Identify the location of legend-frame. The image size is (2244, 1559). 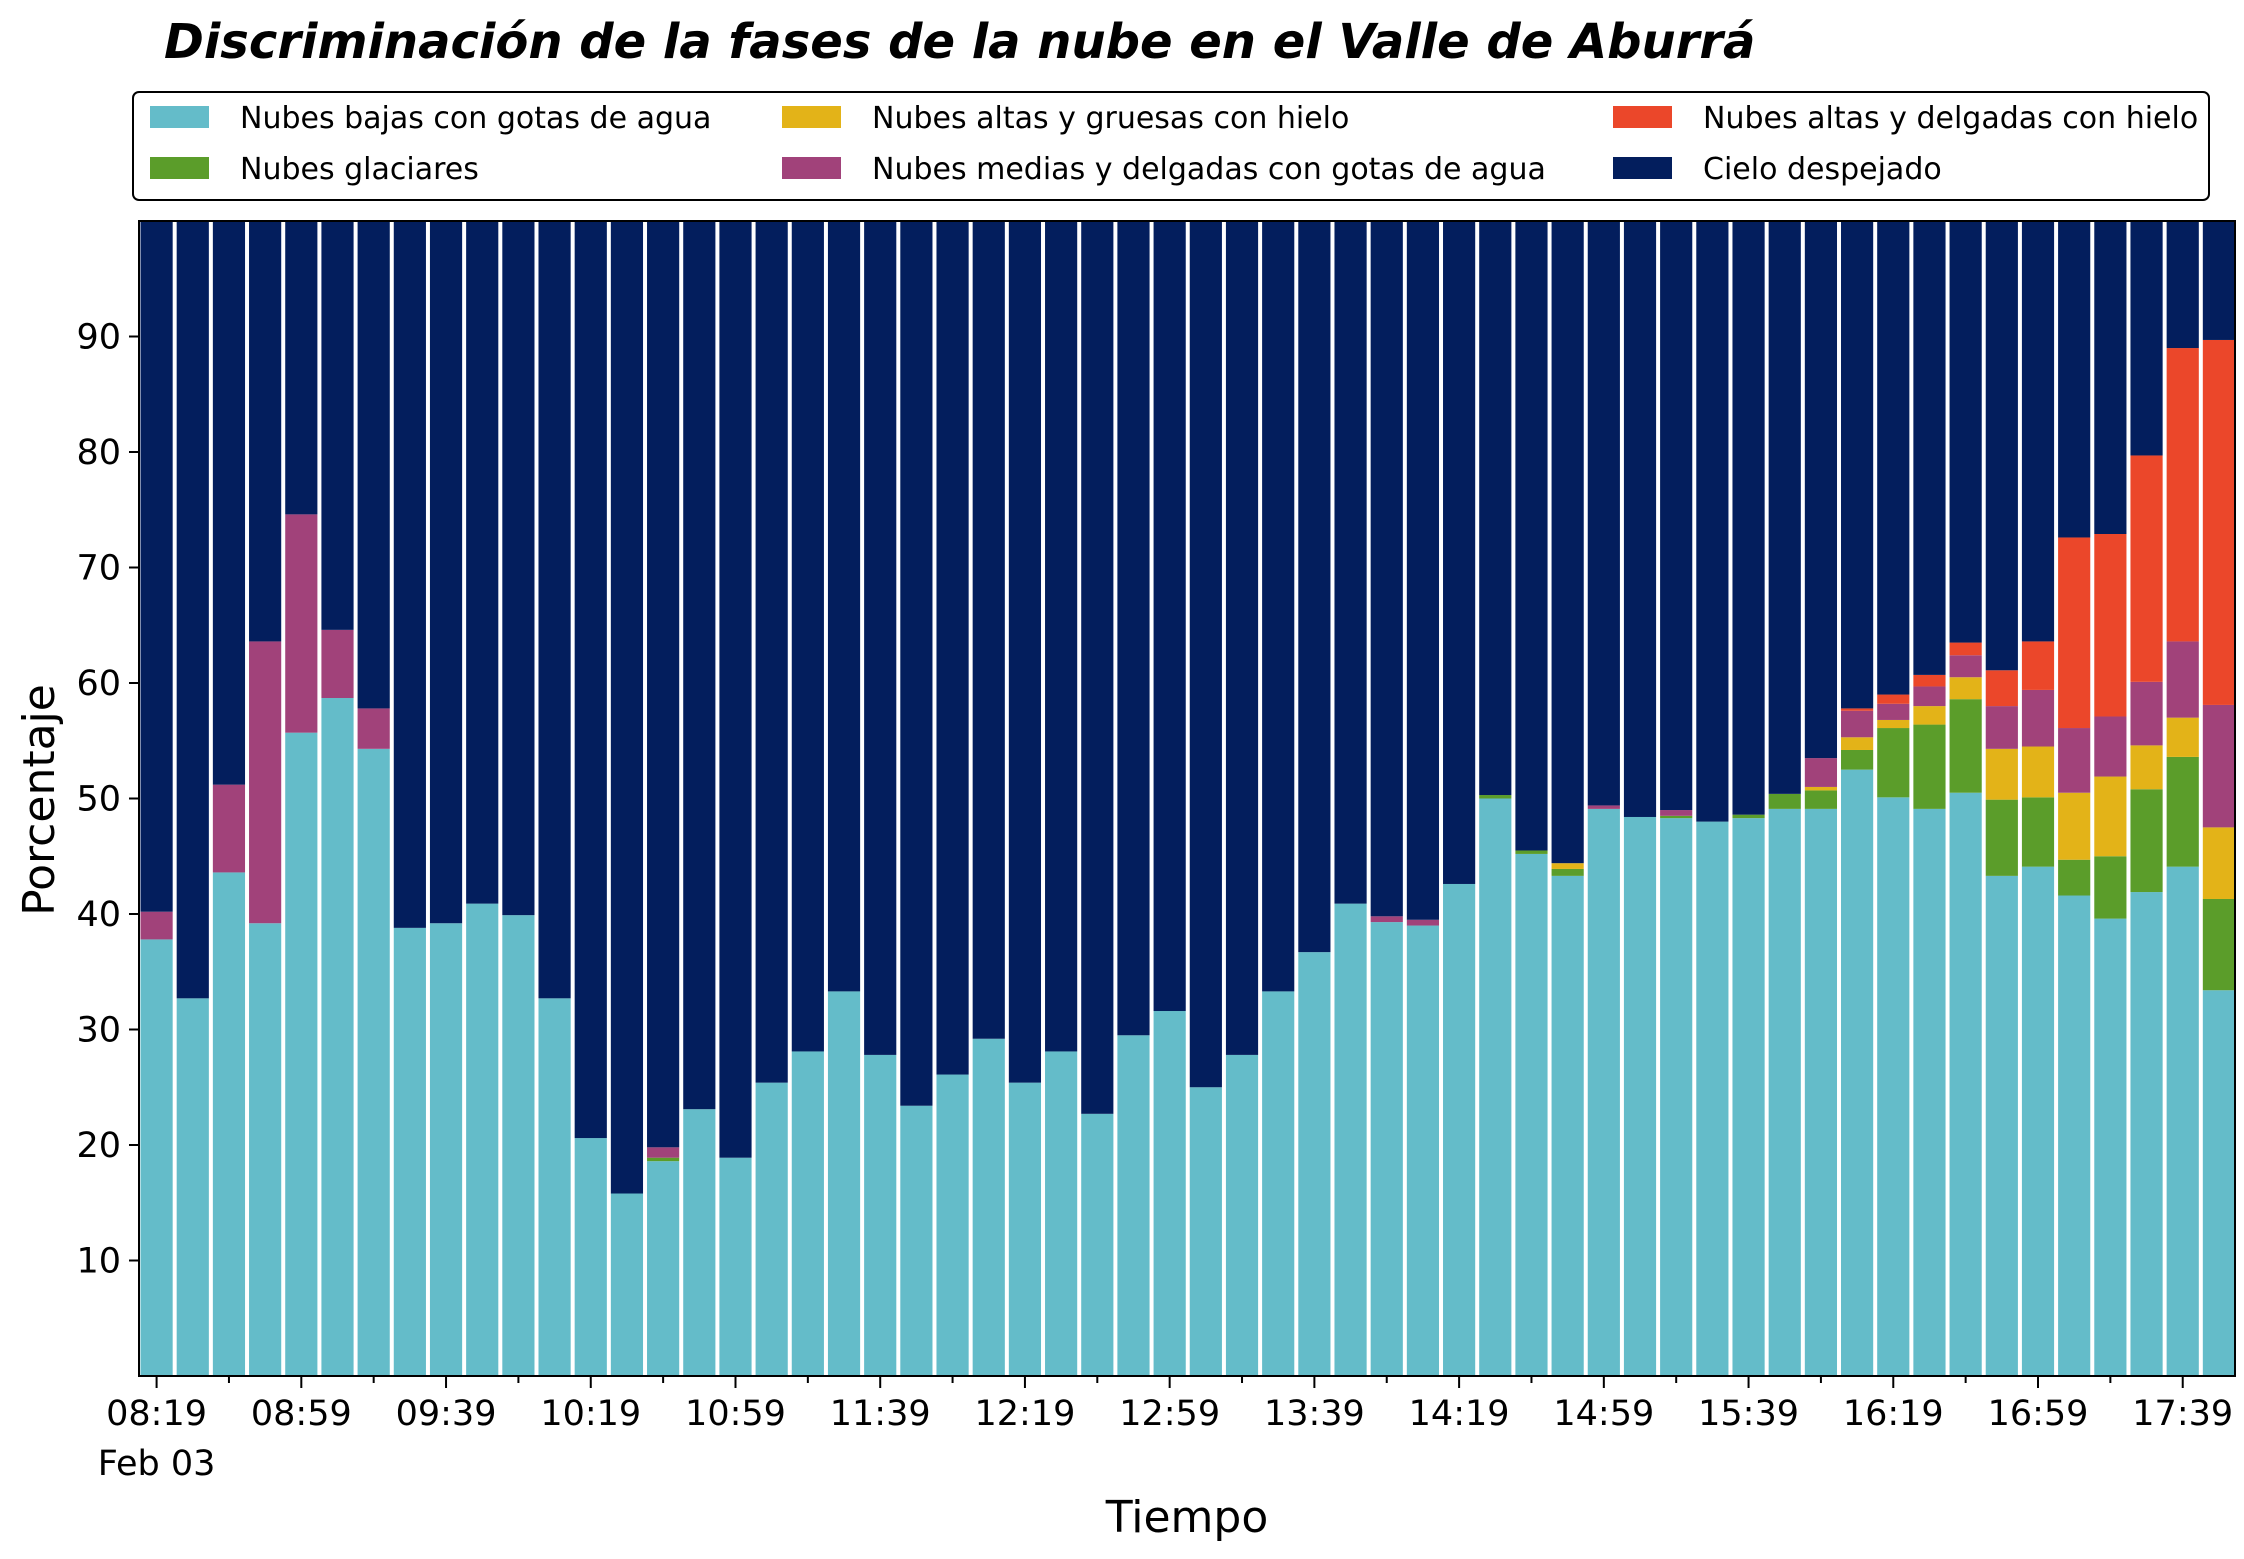
(1171, 146).